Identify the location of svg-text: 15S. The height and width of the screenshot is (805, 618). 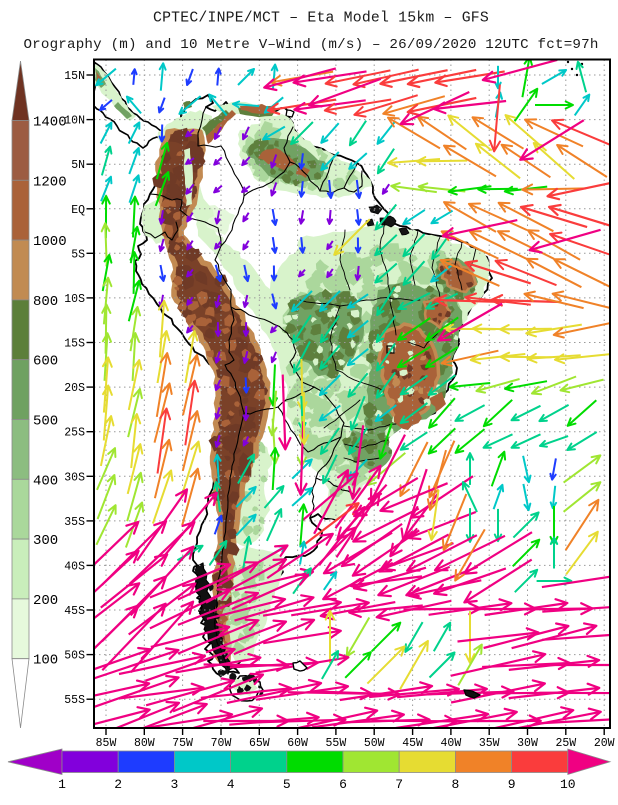
(74, 344).